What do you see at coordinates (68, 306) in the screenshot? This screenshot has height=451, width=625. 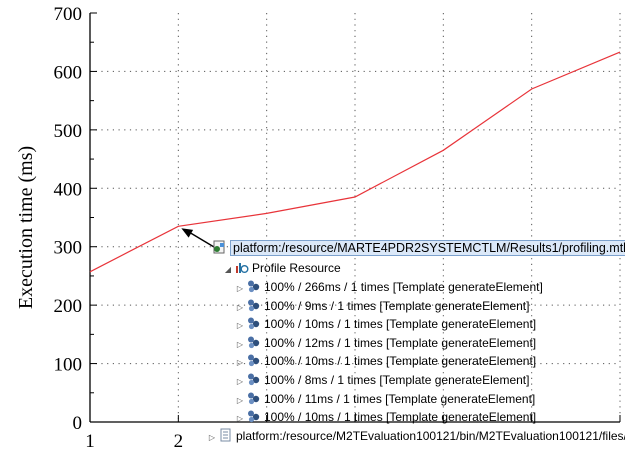 I see `y-tick-label-200: 200` at bounding box center [68, 306].